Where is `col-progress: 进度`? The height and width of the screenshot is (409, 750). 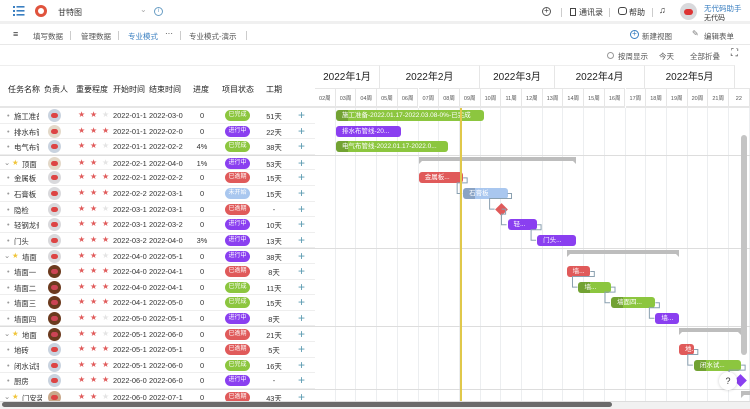 col-progress: 进度 is located at coordinates (201, 89).